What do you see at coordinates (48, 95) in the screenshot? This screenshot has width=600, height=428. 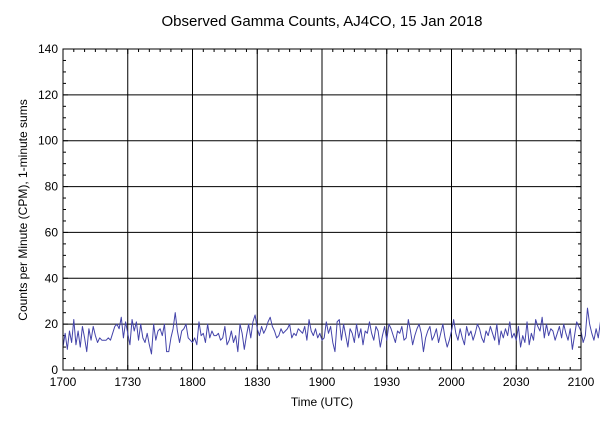 I see `y-tick-label: 120` at bounding box center [48, 95].